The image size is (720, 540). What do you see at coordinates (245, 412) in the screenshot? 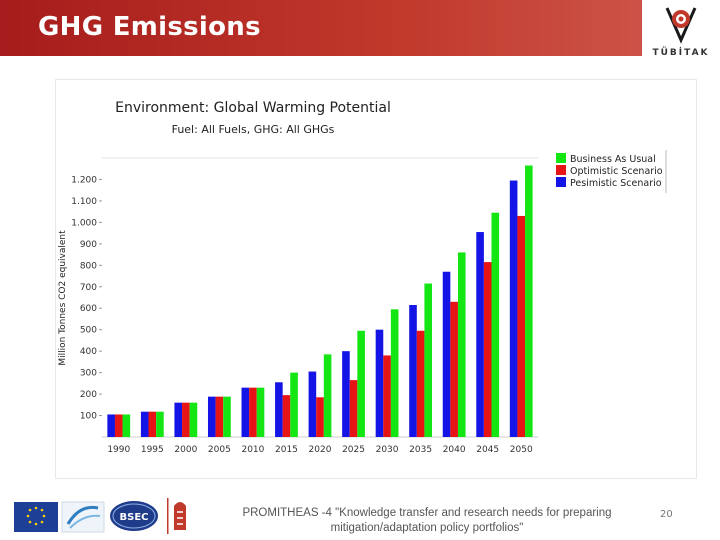
I see `bar-pesimistic-scenario-2010` at bounding box center [245, 412].